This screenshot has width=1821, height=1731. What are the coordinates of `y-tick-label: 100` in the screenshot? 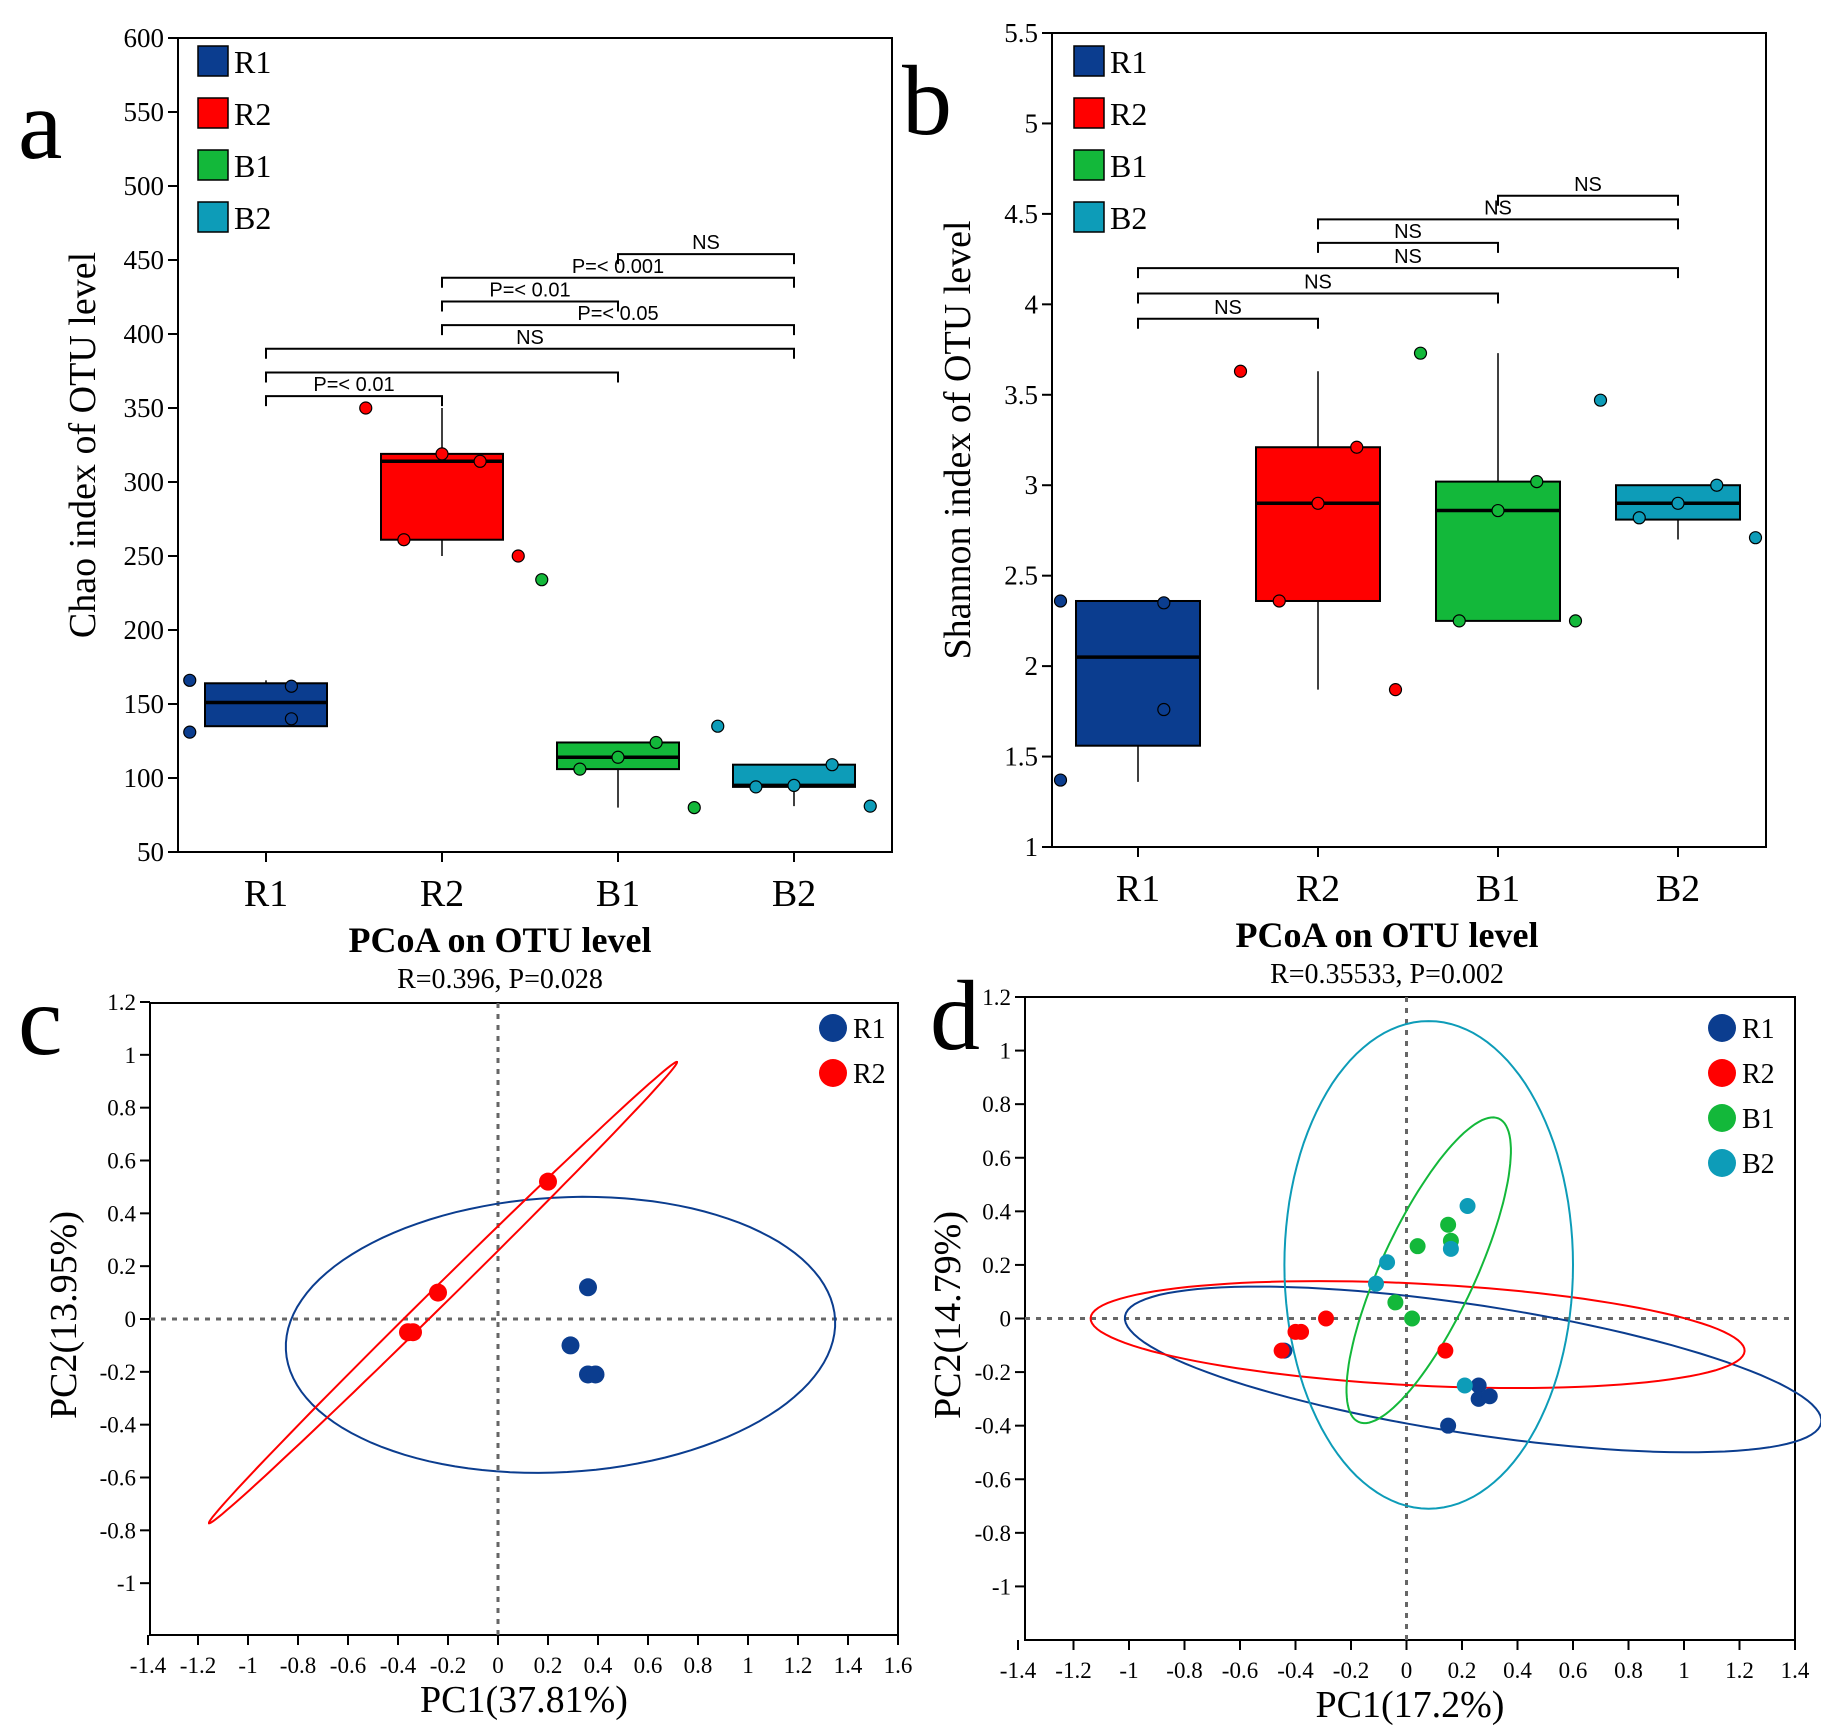 It's located at (144, 778).